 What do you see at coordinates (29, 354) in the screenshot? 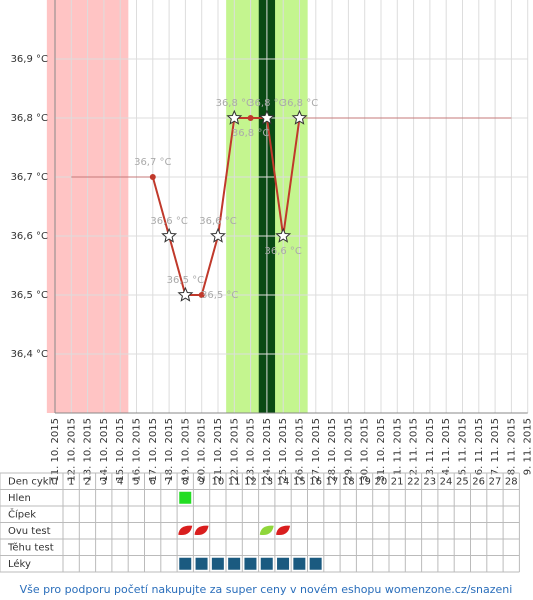
I see `y-tick-label: 36,4 °C` at bounding box center [29, 354].